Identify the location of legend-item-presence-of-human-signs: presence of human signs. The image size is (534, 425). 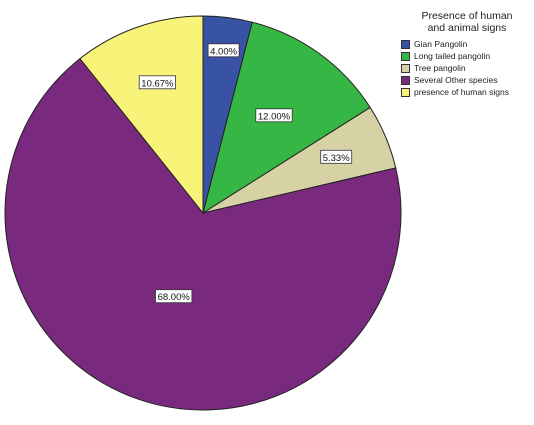
(465, 92).